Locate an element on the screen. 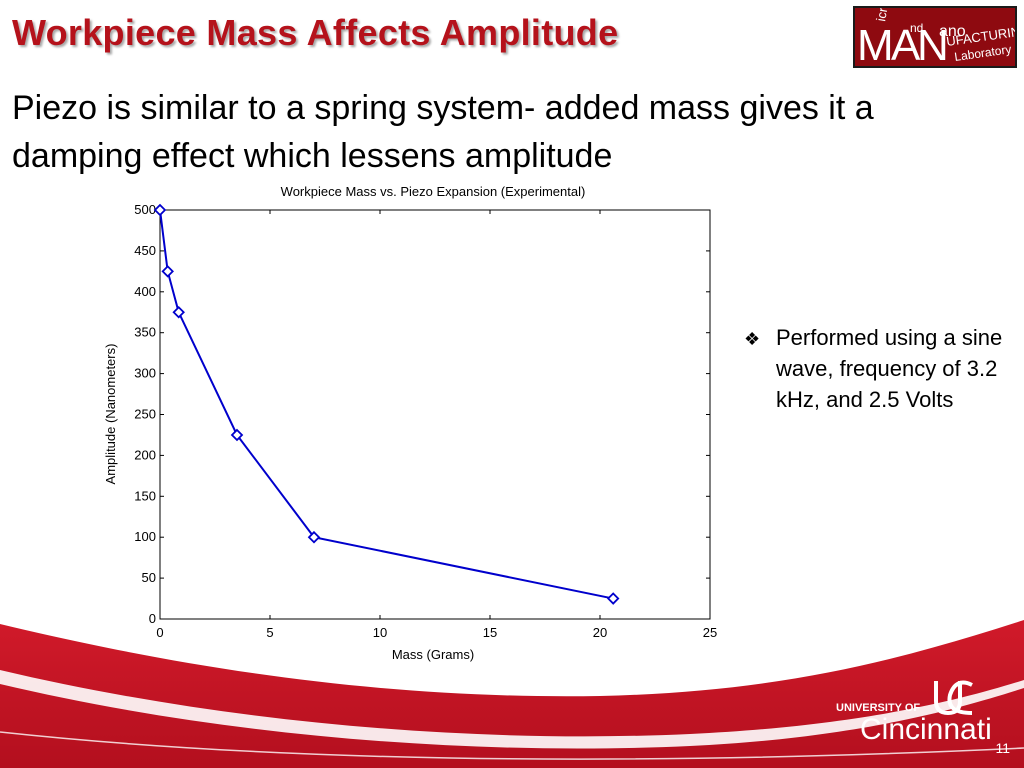  uc-monogram-icon is located at coordinates (953, 698).